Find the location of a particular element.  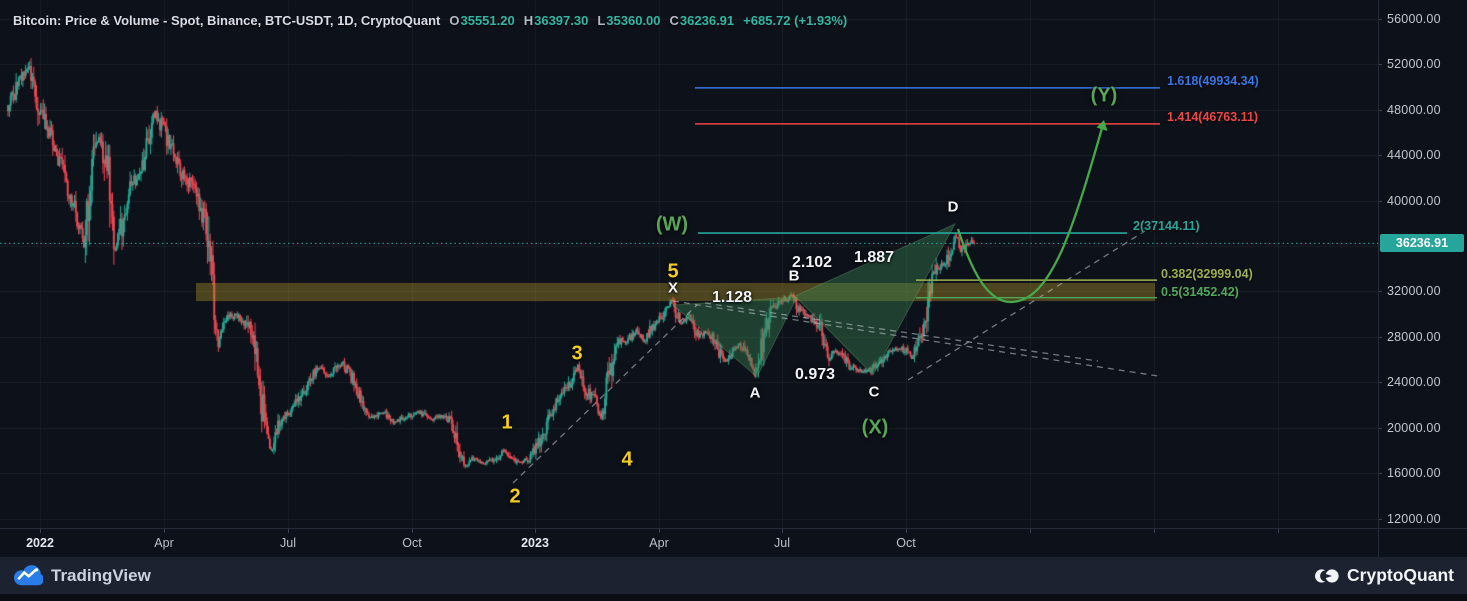

price-tick-label: 16000.00 is located at coordinates (1414, 473).